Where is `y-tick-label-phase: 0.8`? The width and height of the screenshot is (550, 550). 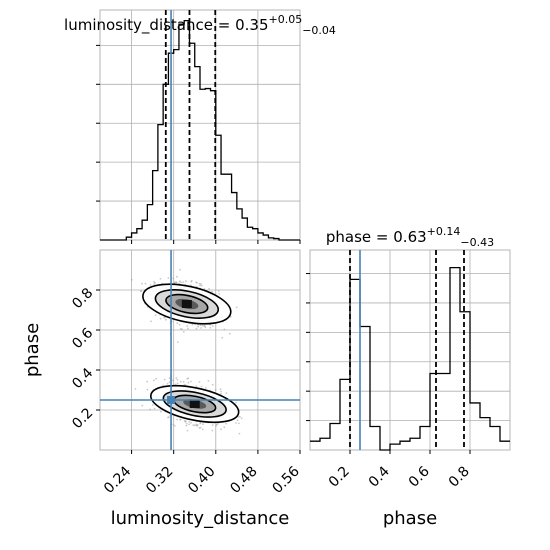 y-tick-label-phase: 0.8 is located at coordinates (82, 298).